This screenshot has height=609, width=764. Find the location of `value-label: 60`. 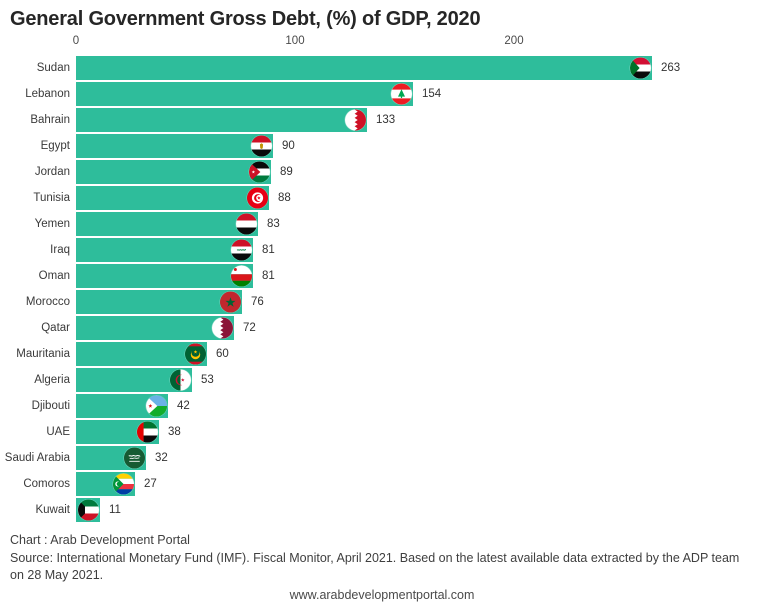

value-label: 60 is located at coordinates (222, 354).